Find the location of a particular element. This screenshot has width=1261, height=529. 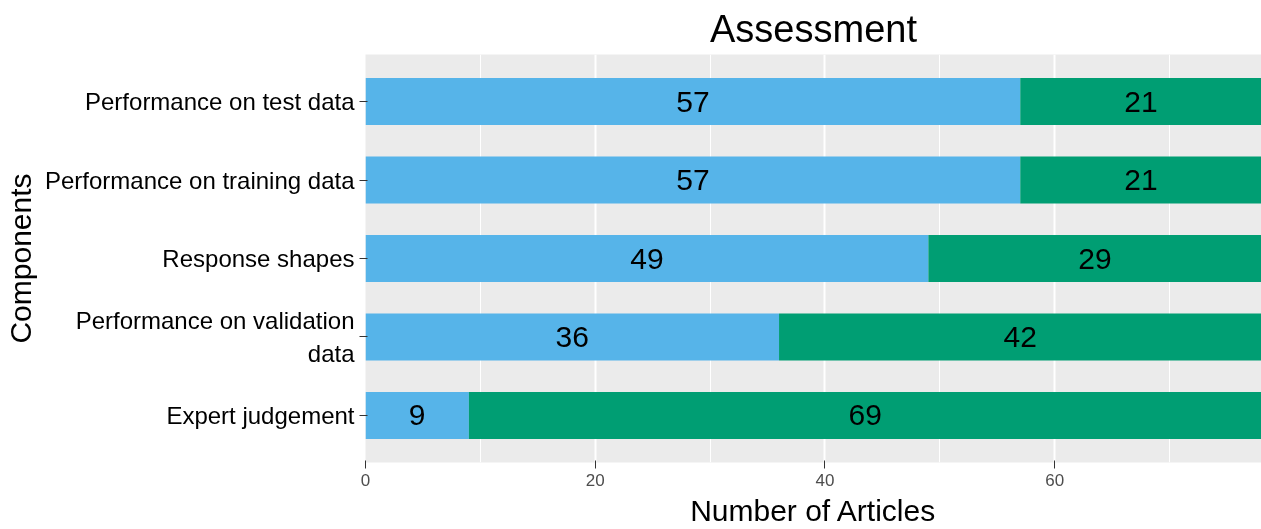

y-axis-title: Components is located at coordinates (20, 258).